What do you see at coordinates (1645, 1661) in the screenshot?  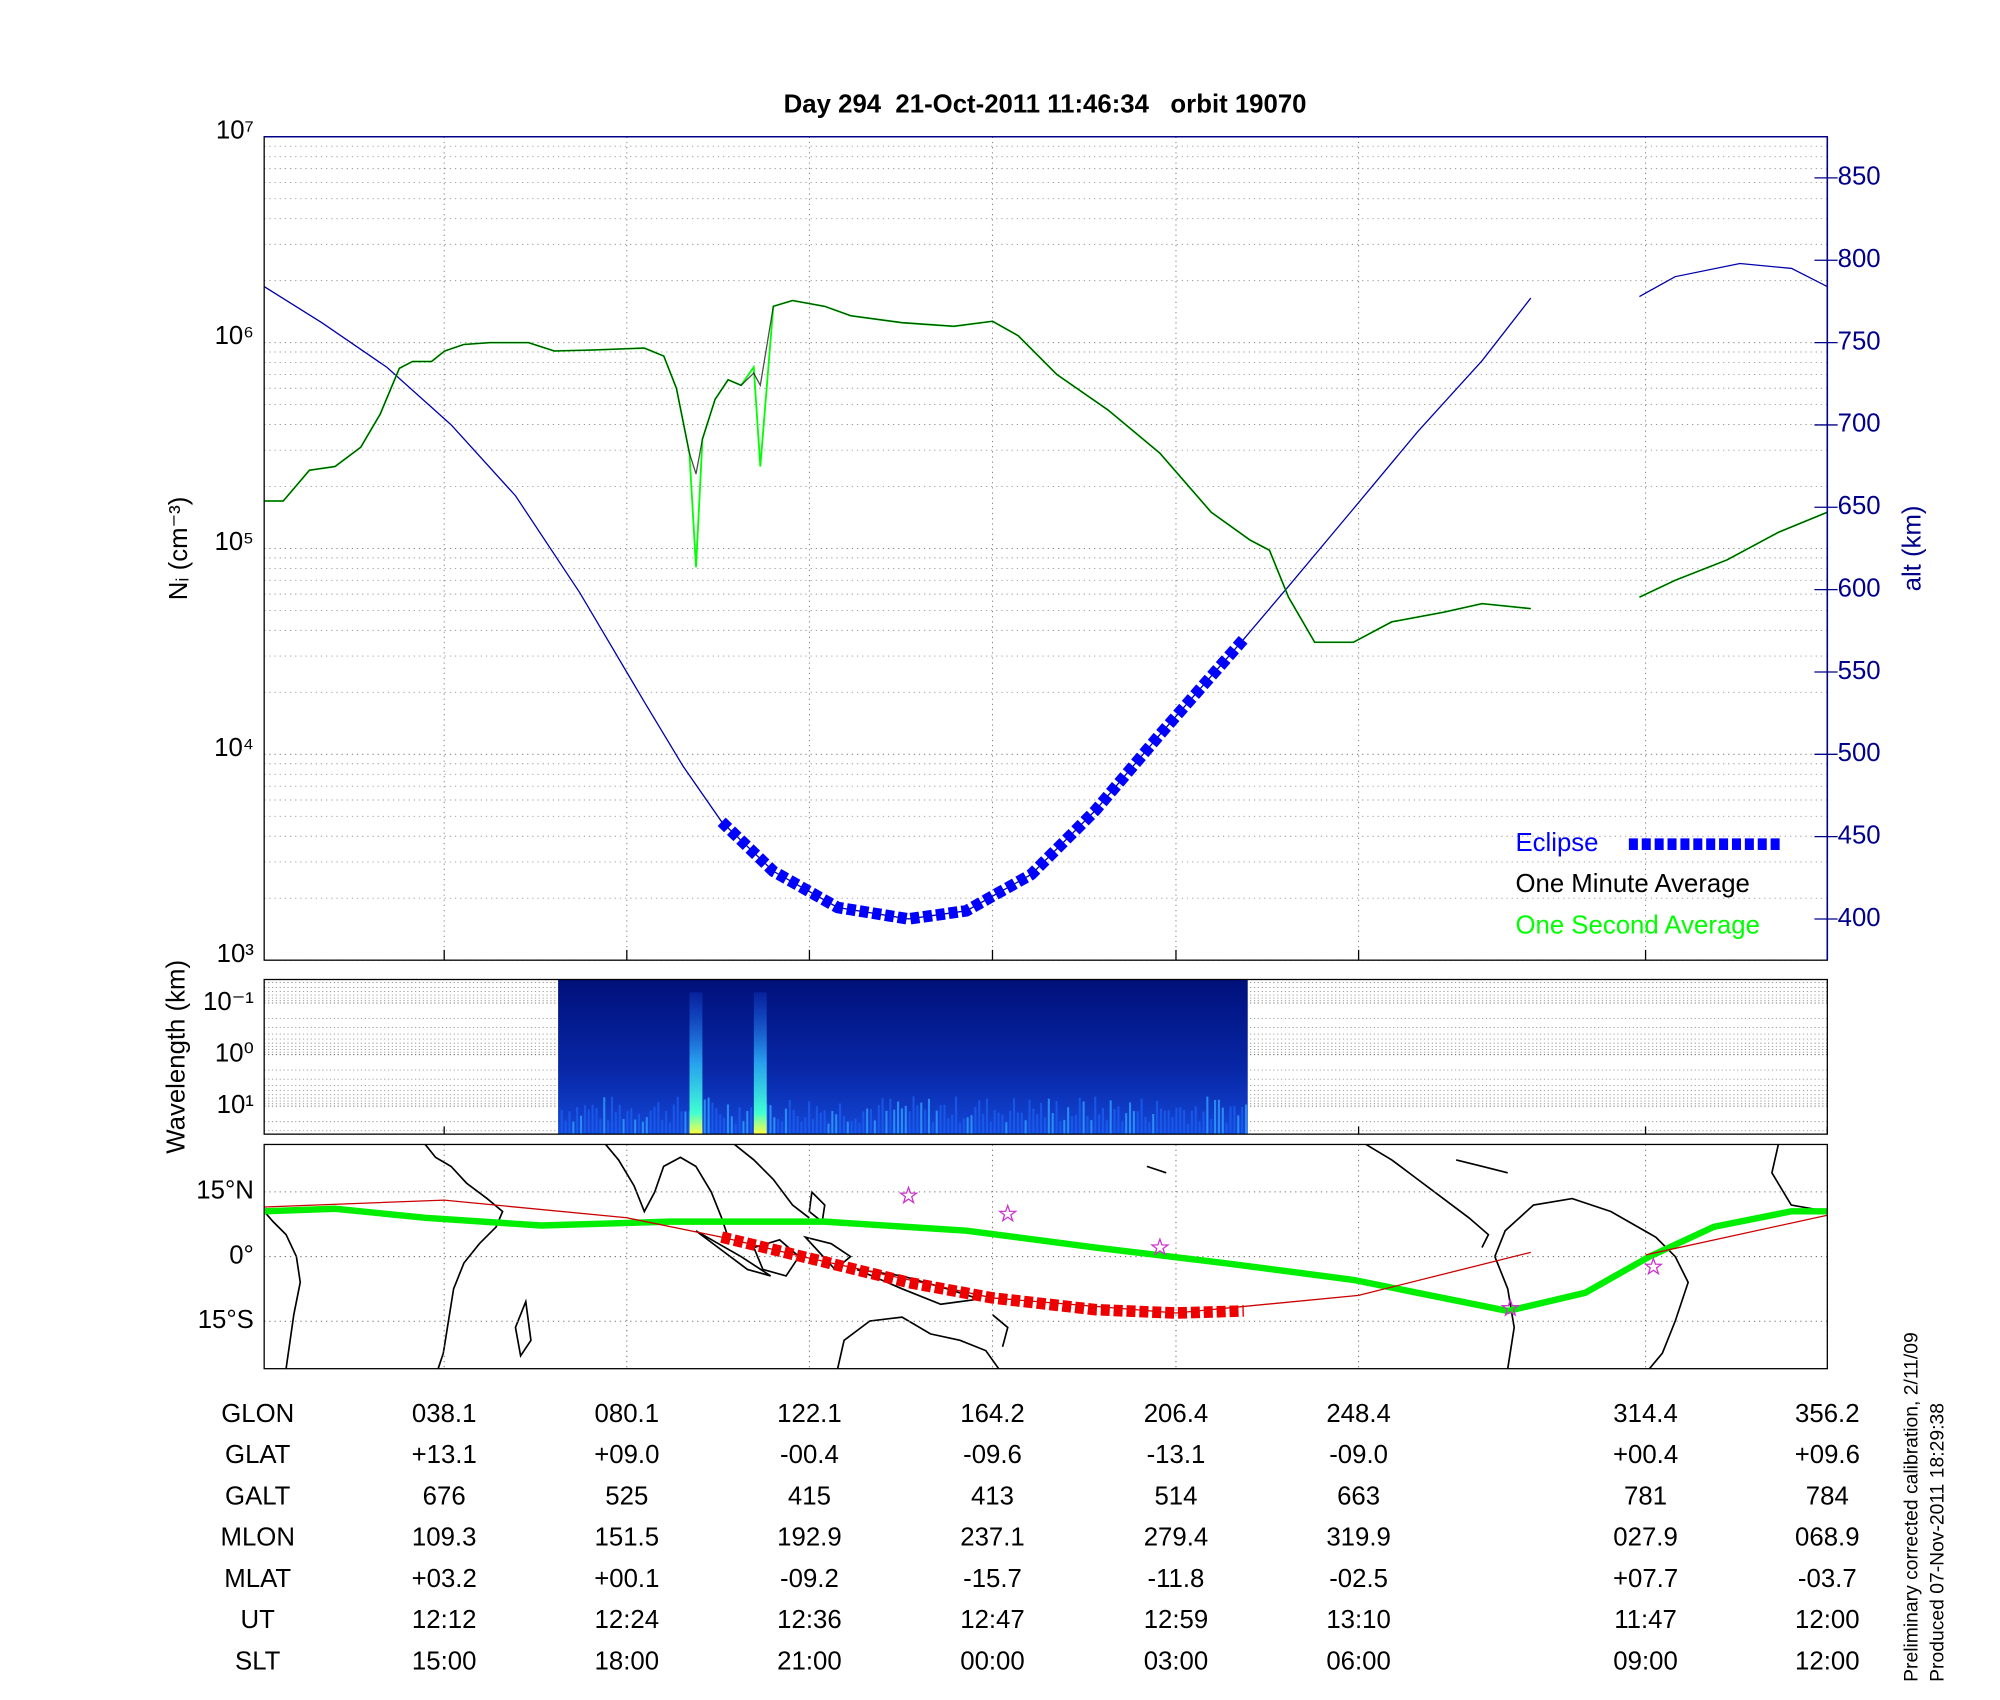 I see `table-cell: 09:00` at bounding box center [1645, 1661].